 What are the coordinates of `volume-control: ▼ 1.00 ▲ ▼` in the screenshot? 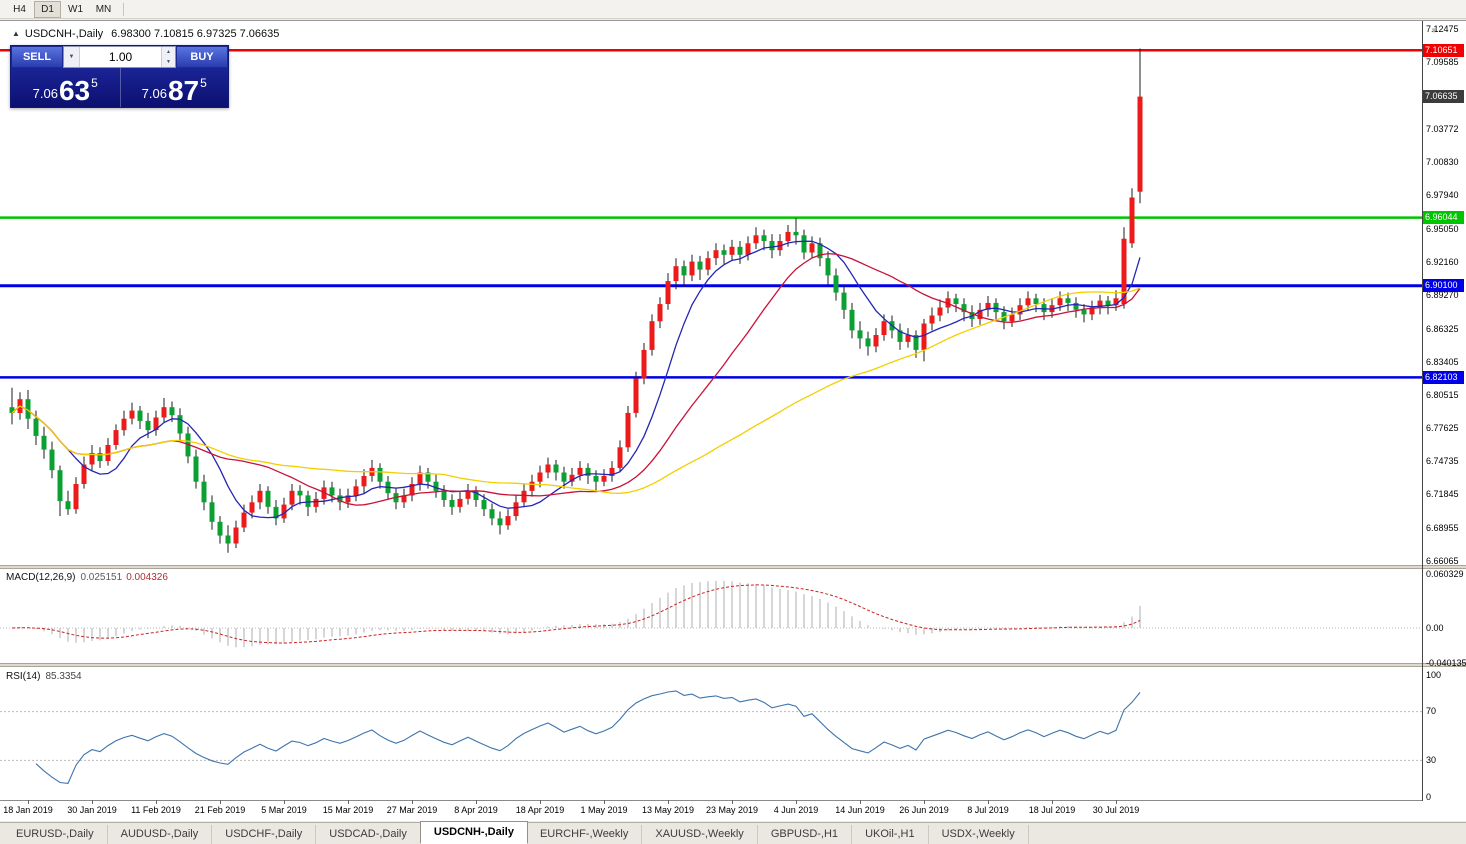 It's located at (119, 57).